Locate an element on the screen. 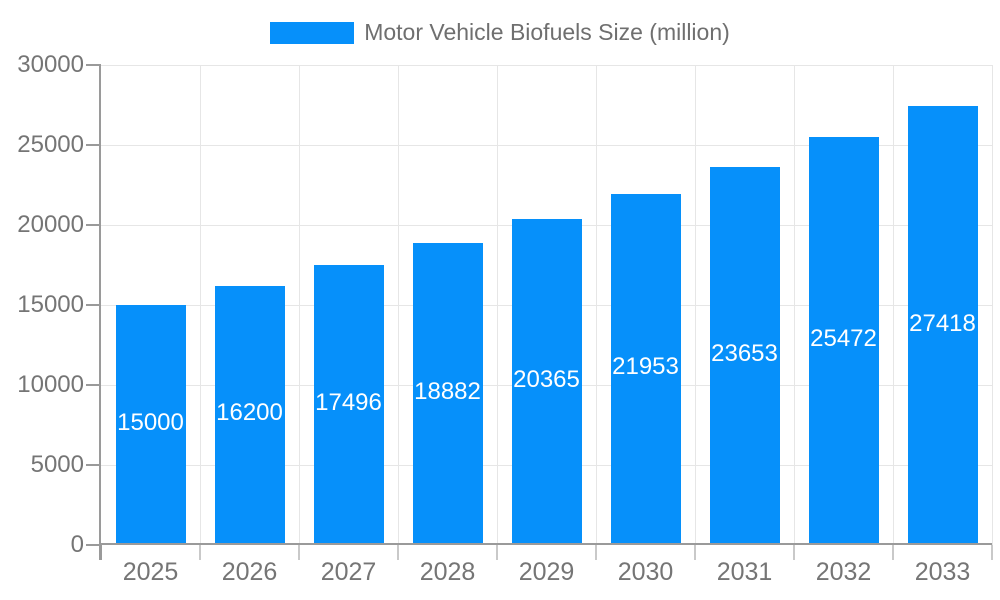 This screenshot has width=1000, height=600. bar-value-label: 25472 is located at coordinates (843, 339).